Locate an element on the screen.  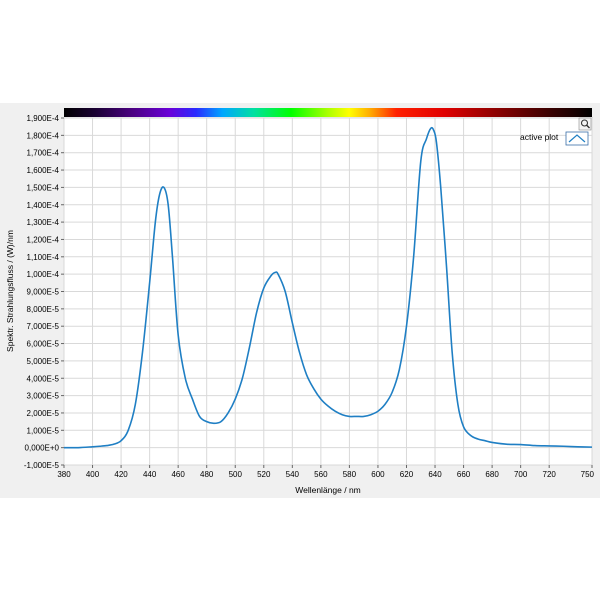
x-tick-label: 540 is located at coordinates (293, 474).